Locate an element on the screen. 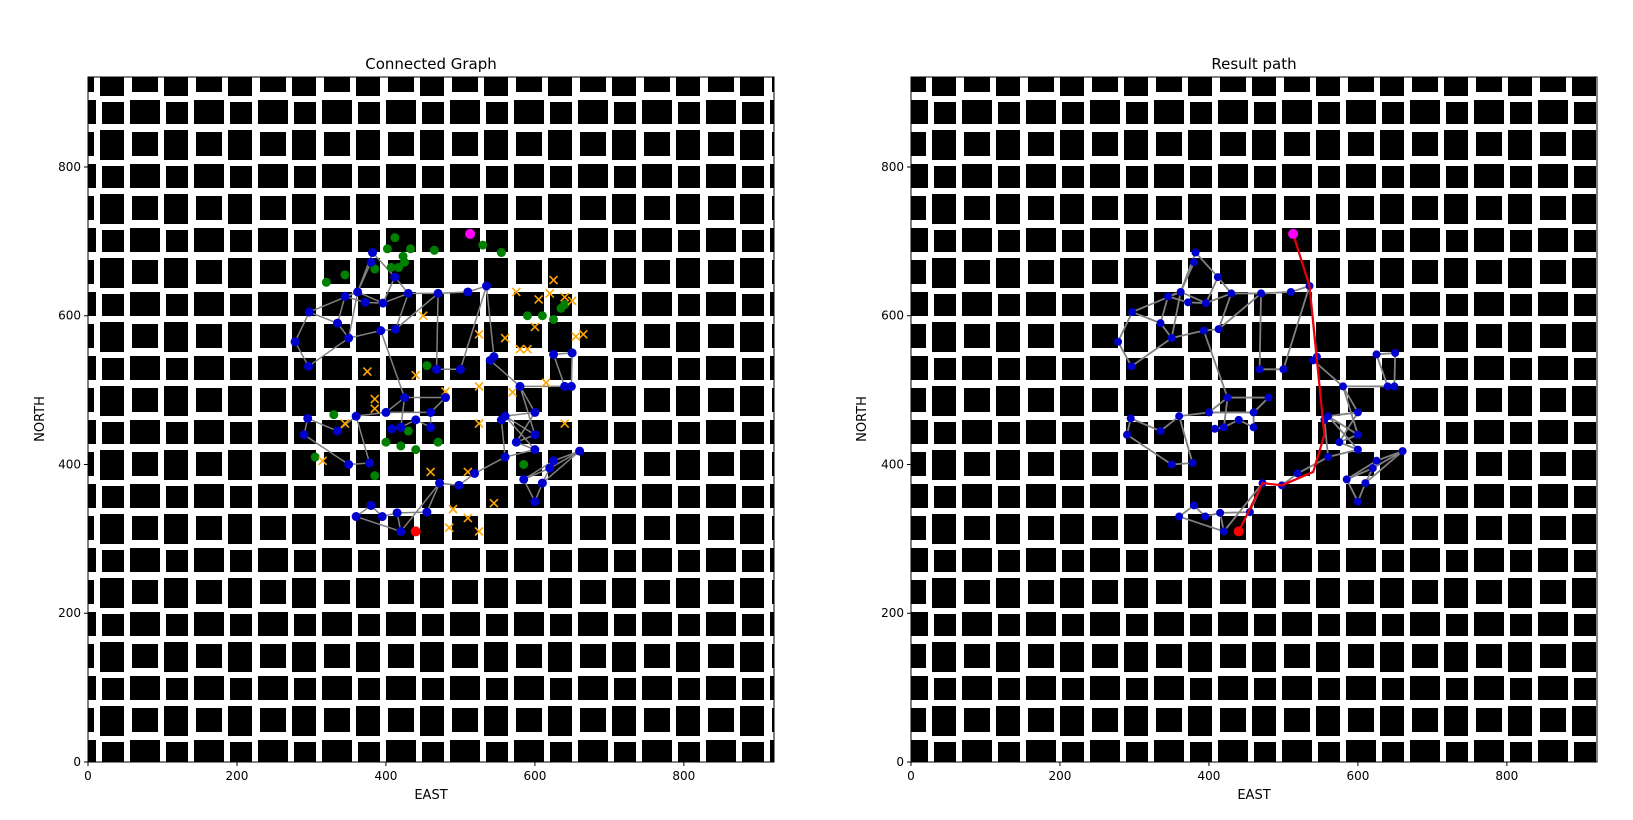 This screenshot has width=1633, height=820. y-tick-label: 800 is located at coordinates (69, 167).